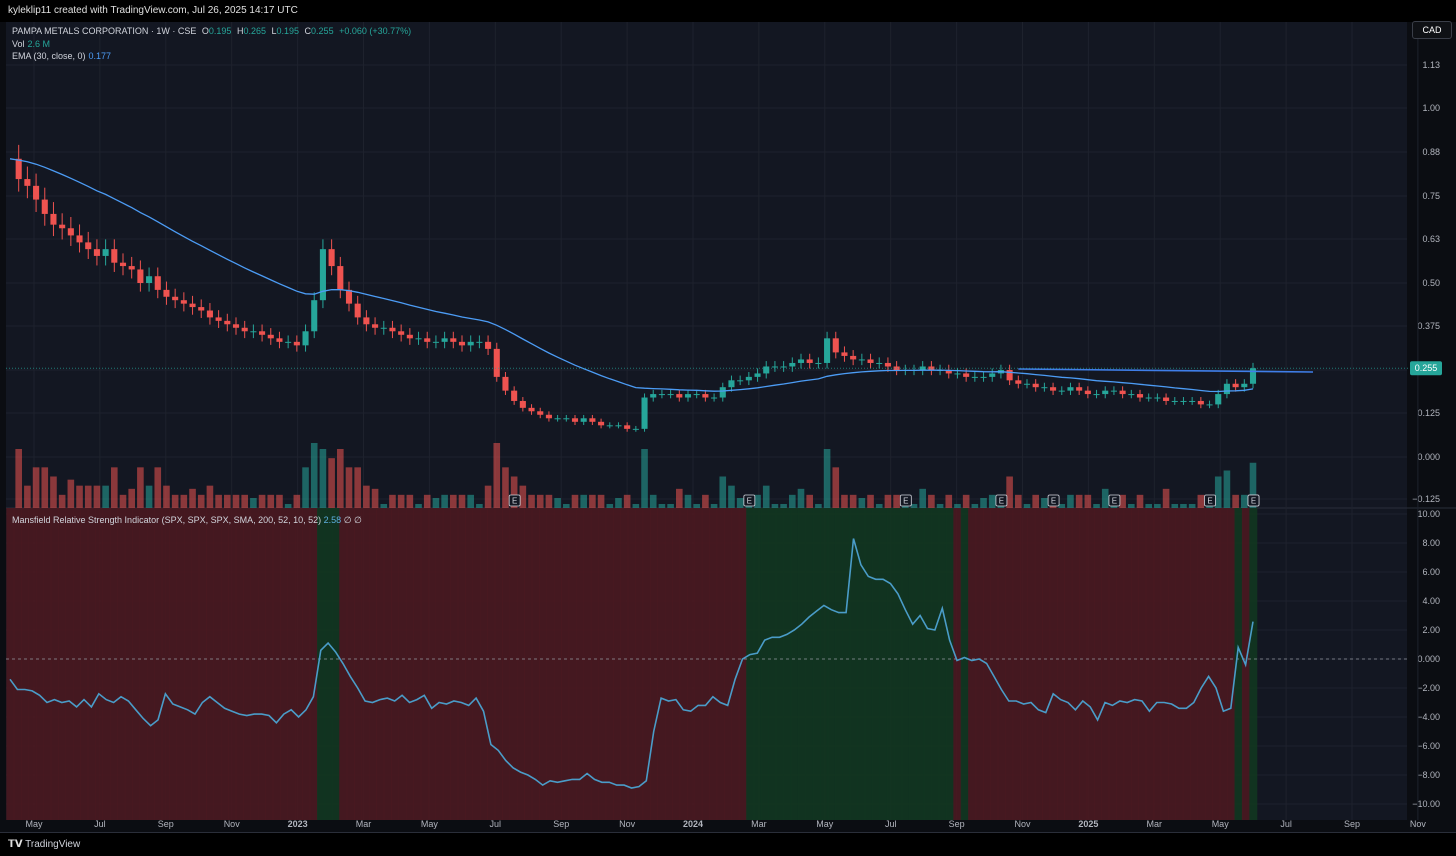  I want to click on indicator-axis-tick: 10.00, so click(1428, 514).